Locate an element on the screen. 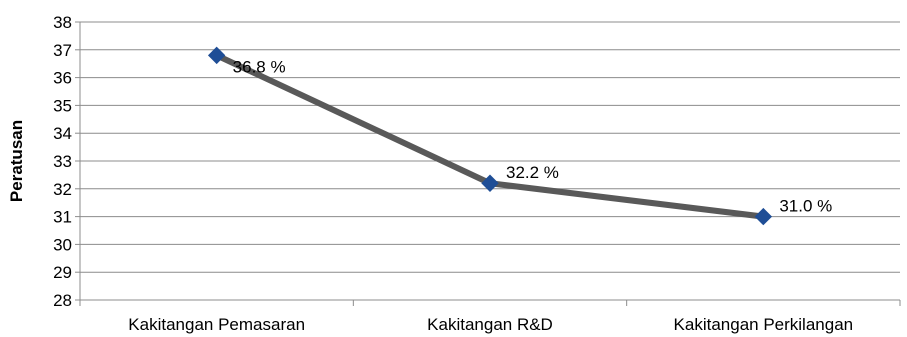  x-category-label: Kakitangan Pemasaran is located at coordinates (216, 324).